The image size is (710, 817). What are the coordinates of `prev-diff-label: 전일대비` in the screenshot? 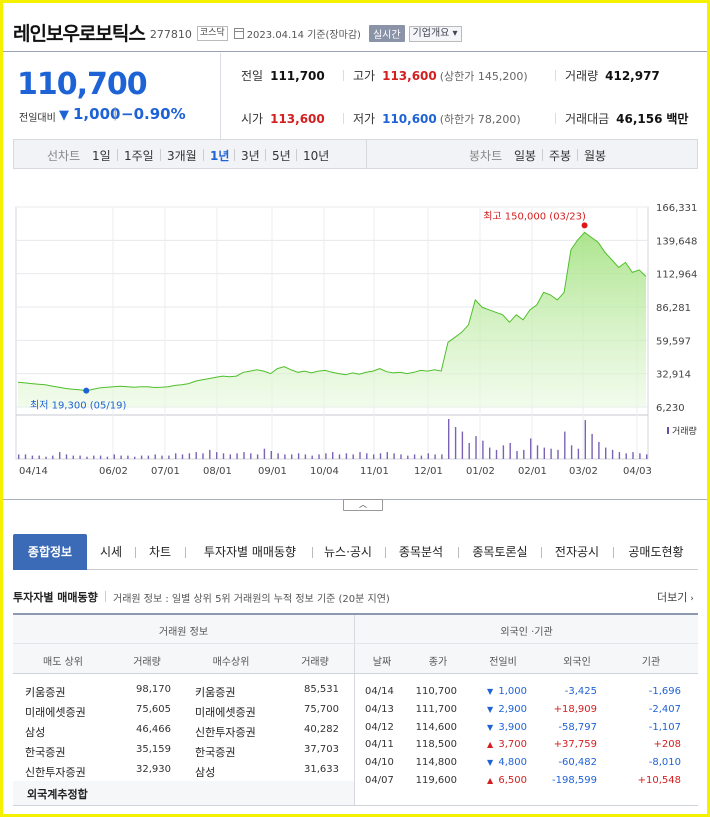 It's located at (37, 118).